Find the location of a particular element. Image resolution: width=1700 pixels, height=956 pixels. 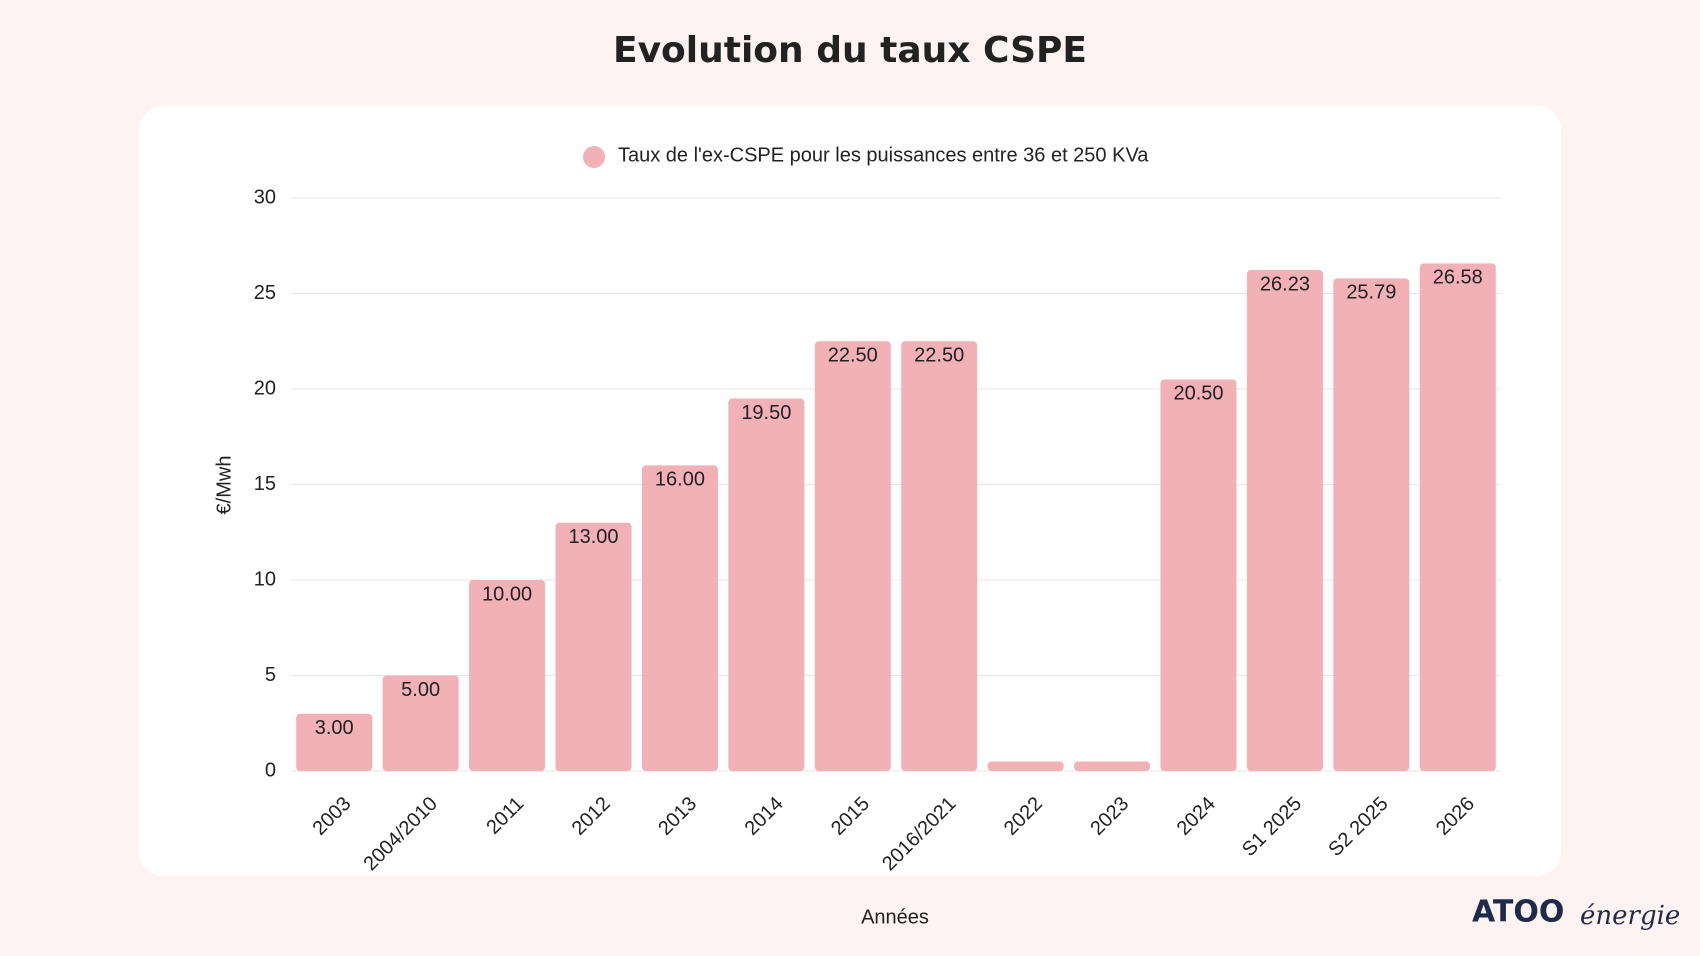

y-tick-label: 15 is located at coordinates (265, 484).